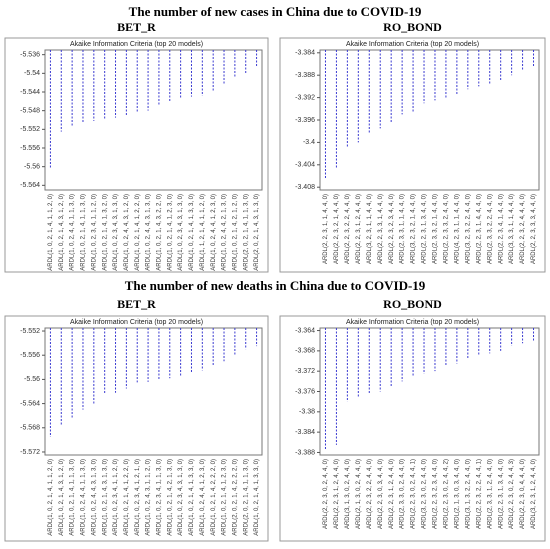  I want to click on x-tick-label: ARDL(2, 2, 3, 3, 2, 4, 4, 0), so click(447, 229).